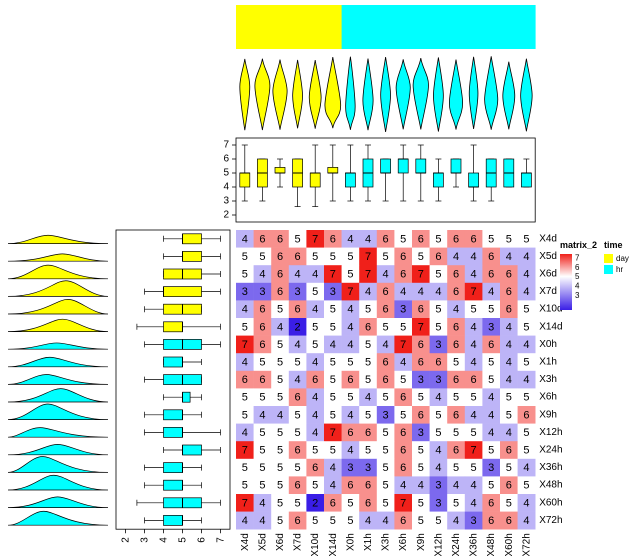 The image size is (640, 556). What do you see at coordinates (262, 94) in the screenshot?
I see `violin-shape` at bounding box center [262, 94].